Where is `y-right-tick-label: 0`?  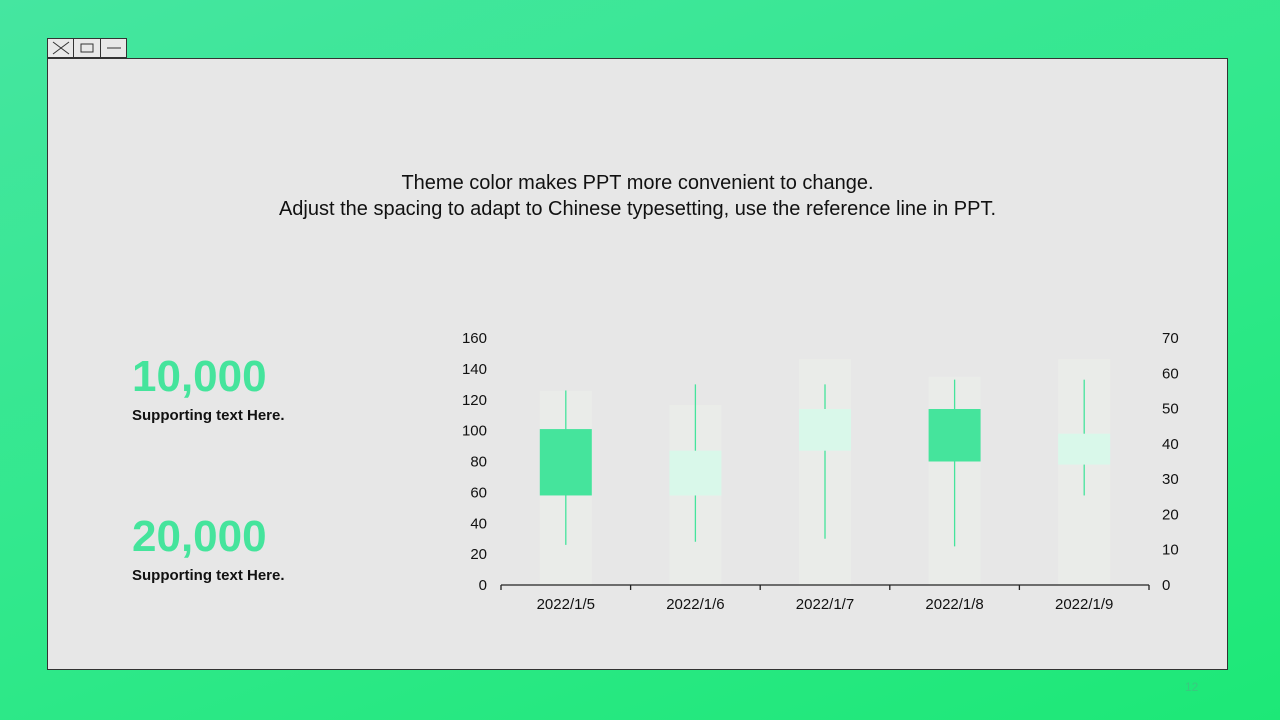
y-right-tick-label: 0 is located at coordinates (1166, 585).